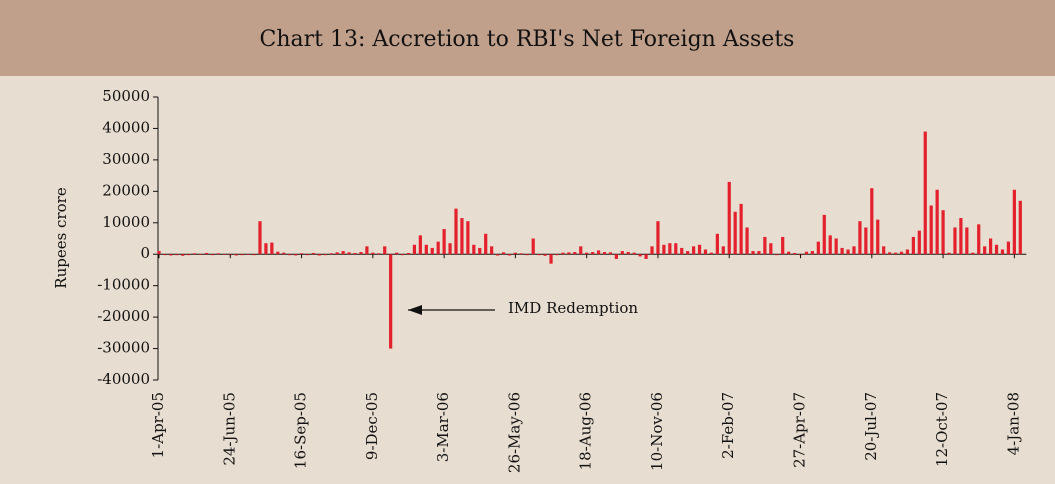  I want to click on x-tick-label: 12-Oct-07, so click(942, 429).